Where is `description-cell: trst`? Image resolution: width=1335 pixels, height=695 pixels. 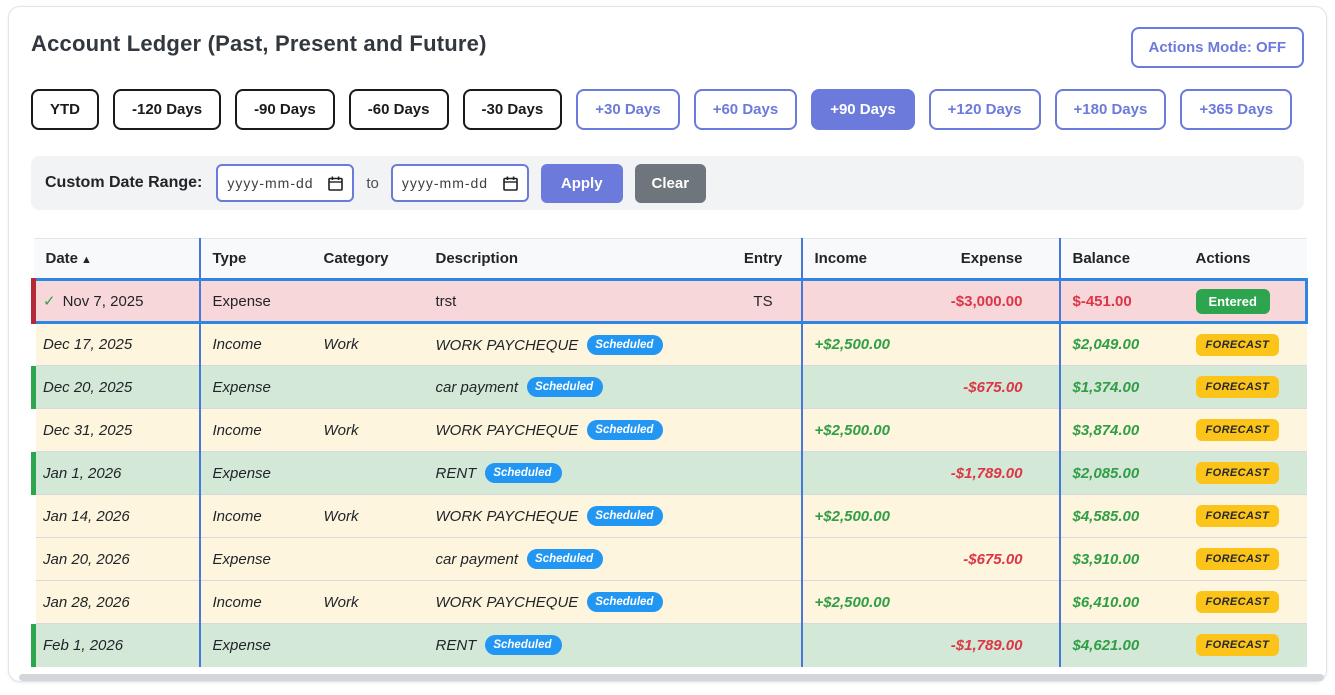 description-cell: trst is located at coordinates (574, 301).